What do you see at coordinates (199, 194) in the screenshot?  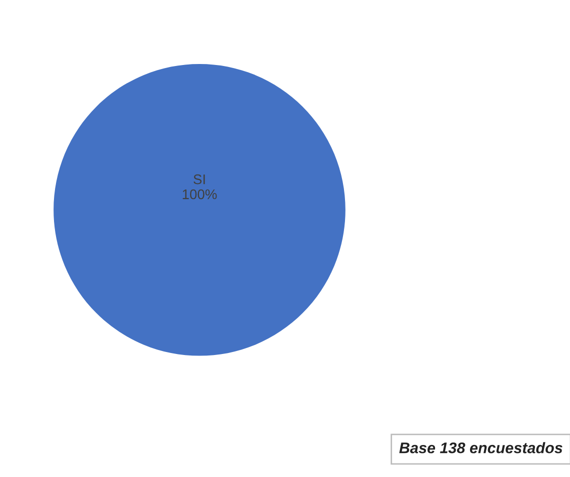 I see `data-label: 100%` at bounding box center [199, 194].